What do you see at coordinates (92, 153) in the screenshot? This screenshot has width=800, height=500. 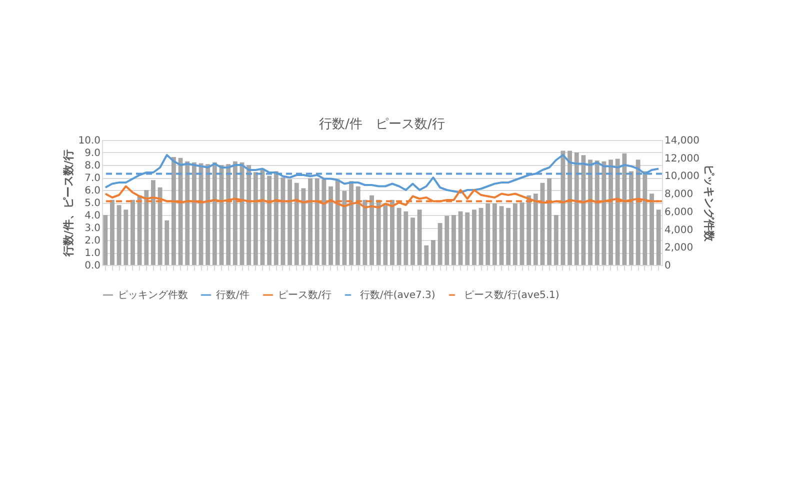 I see `y-tick-label: 9.0` at bounding box center [92, 153].